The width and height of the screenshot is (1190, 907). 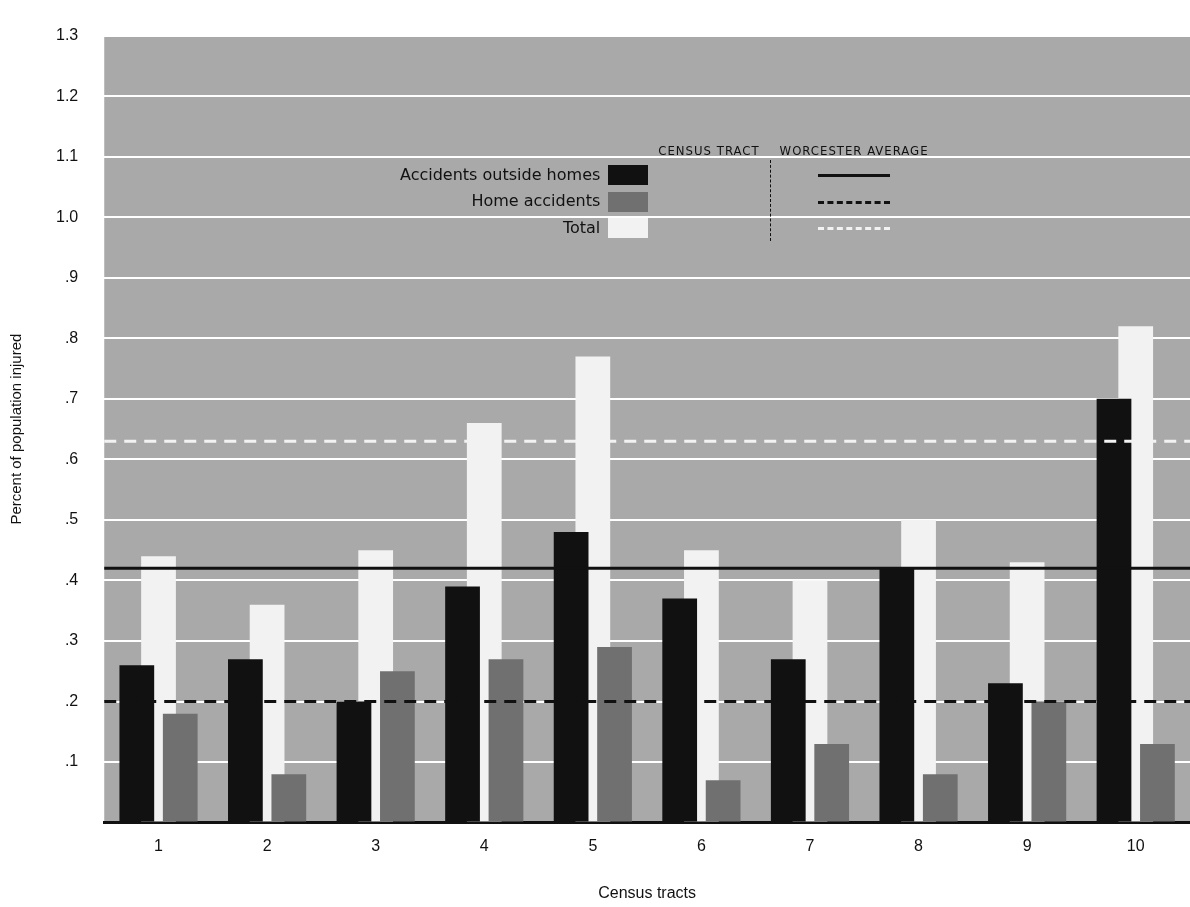 What do you see at coordinates (1135, 845) in the screenshot?
I see `x-tick-label: 10` at bounding box center [1135, 845].